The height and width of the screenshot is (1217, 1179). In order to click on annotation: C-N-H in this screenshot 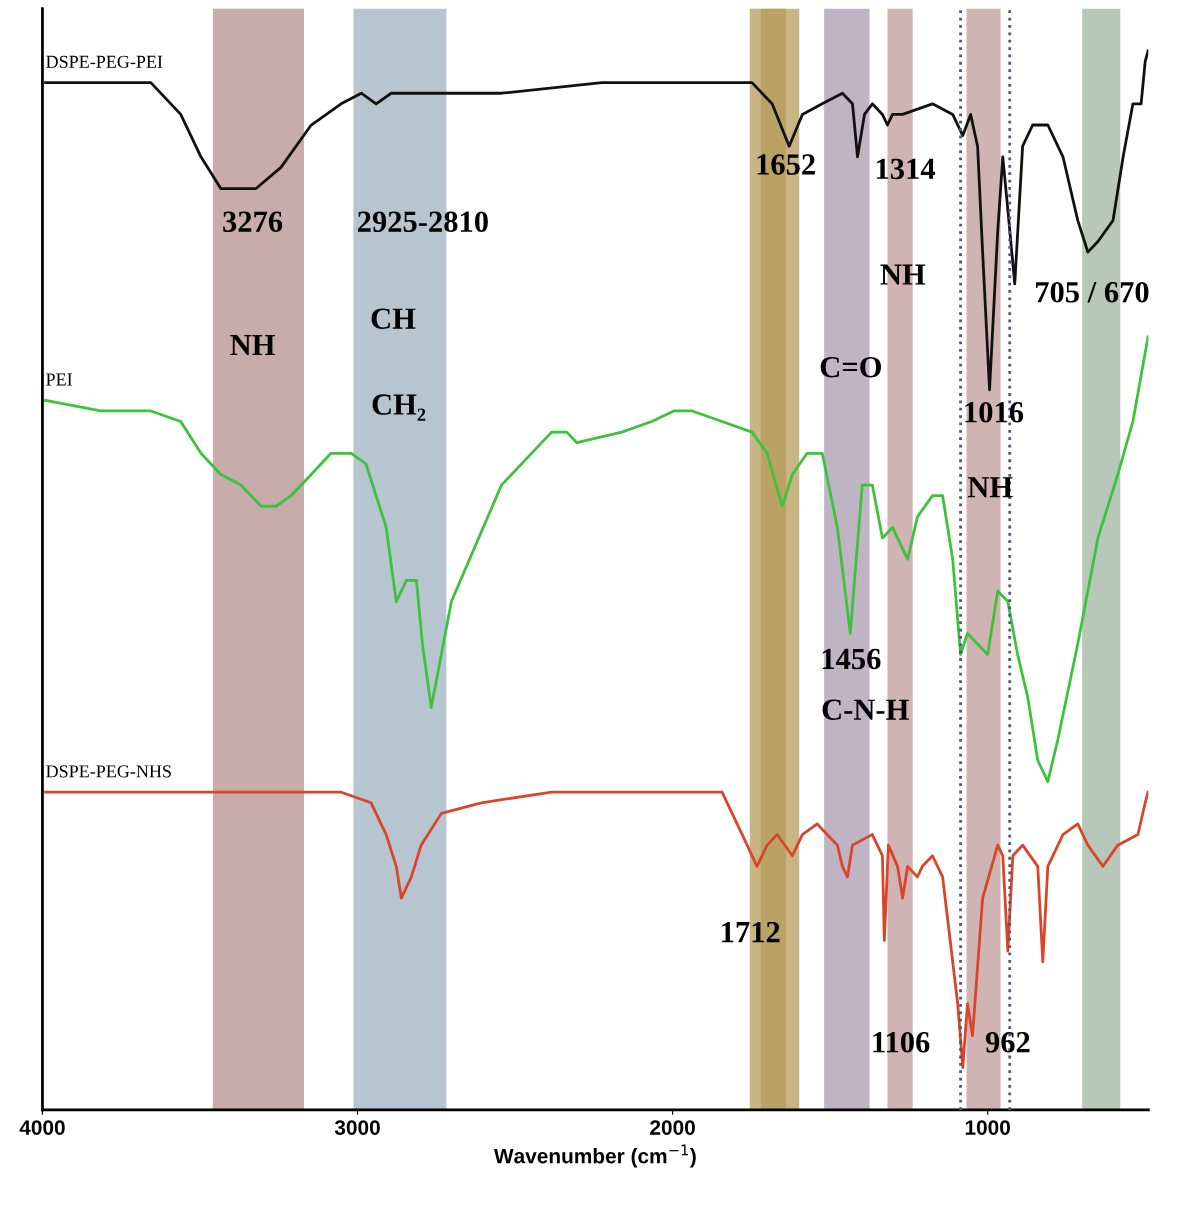, I will do `click(865, 709)`.